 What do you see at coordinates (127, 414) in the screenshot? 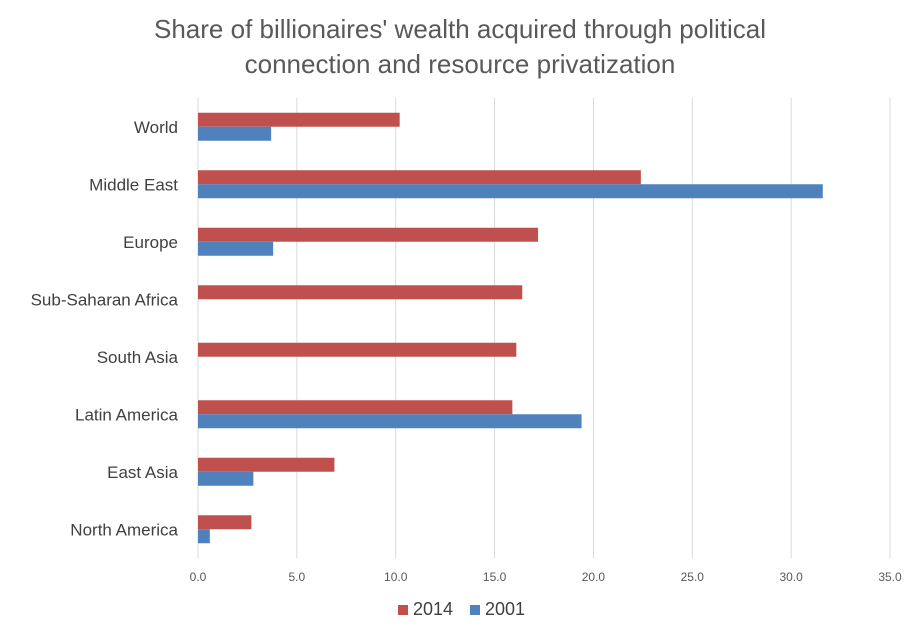
I see `category-label: Latin America` at bounding box center [127, 414].